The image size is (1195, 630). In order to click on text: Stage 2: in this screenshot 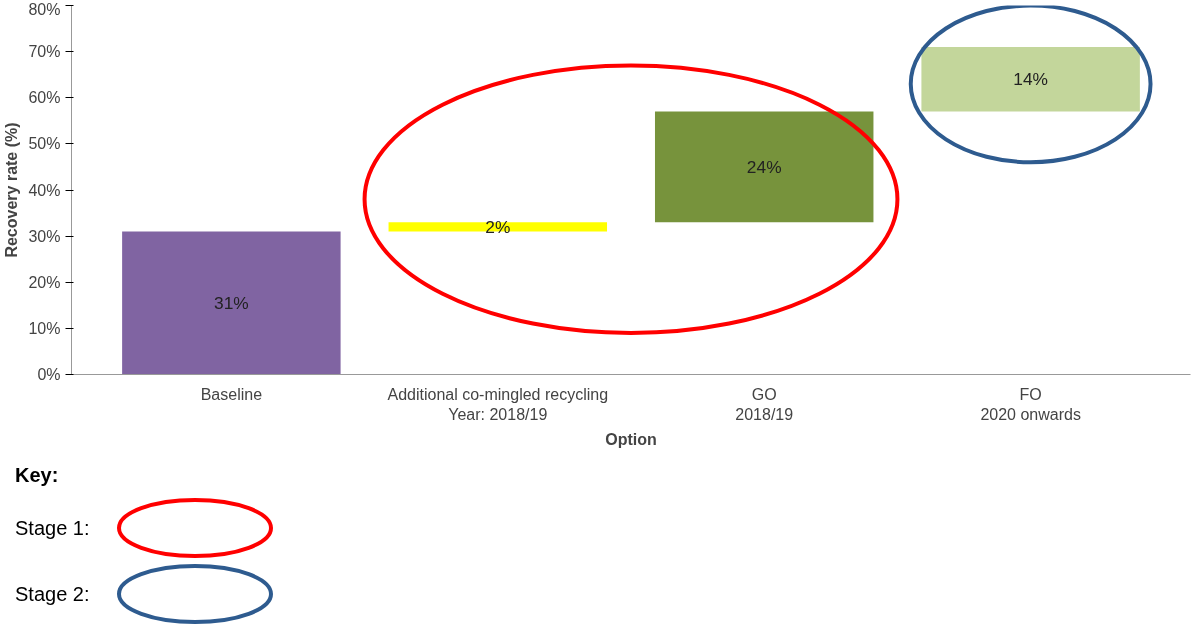, I will do `click(53, 594)`.